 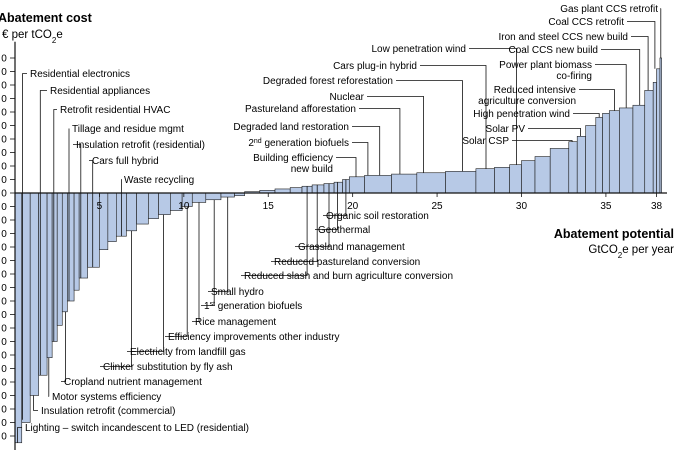 What do you see at coordinates (140, 145) in the screenshot?
I see `annotation-insulation-retrofit-residential: Insulation retrofit (residential)` at bounding box center [140, 145].